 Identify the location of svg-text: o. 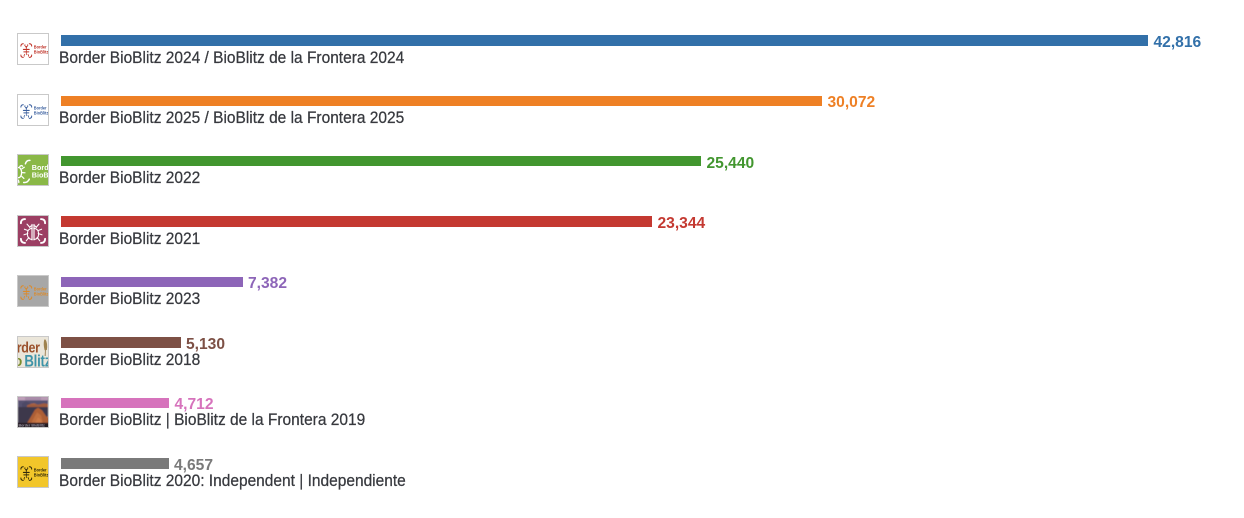
(20, 360).